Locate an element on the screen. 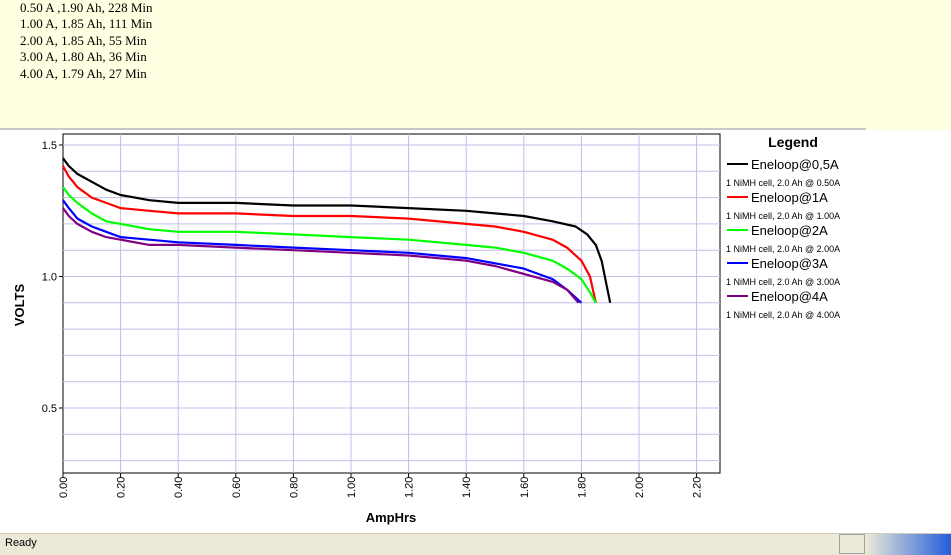 The image size is (951, 555). legend-entry-name: Eneloop@3A is located at coordinates (789, 263).